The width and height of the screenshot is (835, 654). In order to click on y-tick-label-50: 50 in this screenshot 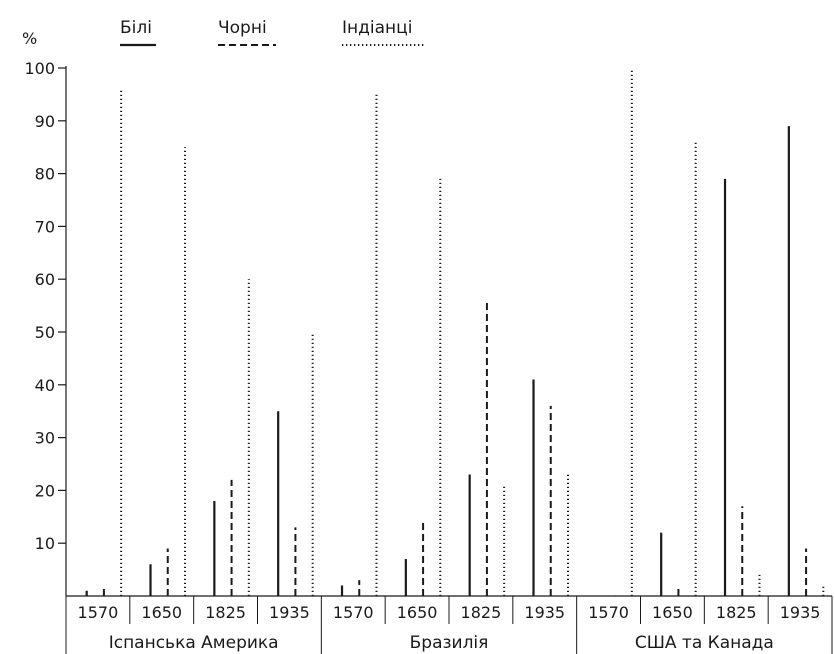, I will do `click(45, 332)`.